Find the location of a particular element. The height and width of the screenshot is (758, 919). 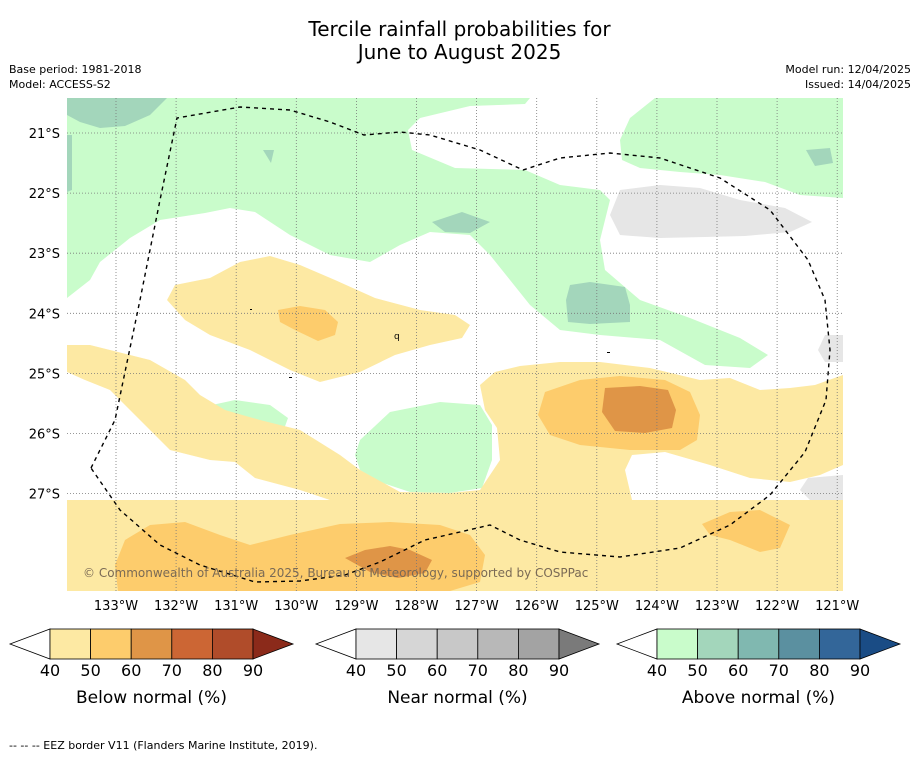

near-normal-under-triangle is located at coordinates (335, 644).